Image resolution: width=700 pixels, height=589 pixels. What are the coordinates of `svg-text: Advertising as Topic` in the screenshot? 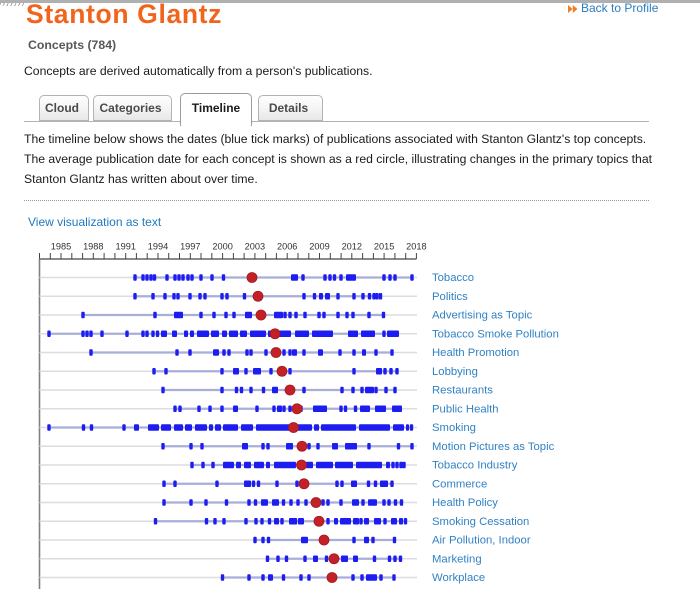 It's located at (482, 316).